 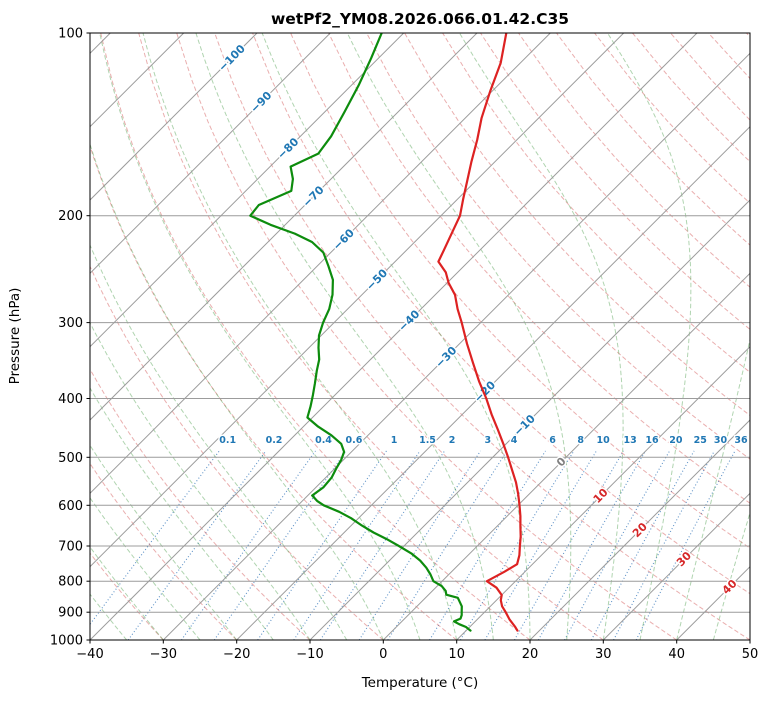 I want to click on y-tick-label: 1000, so click(x=66, y=641).